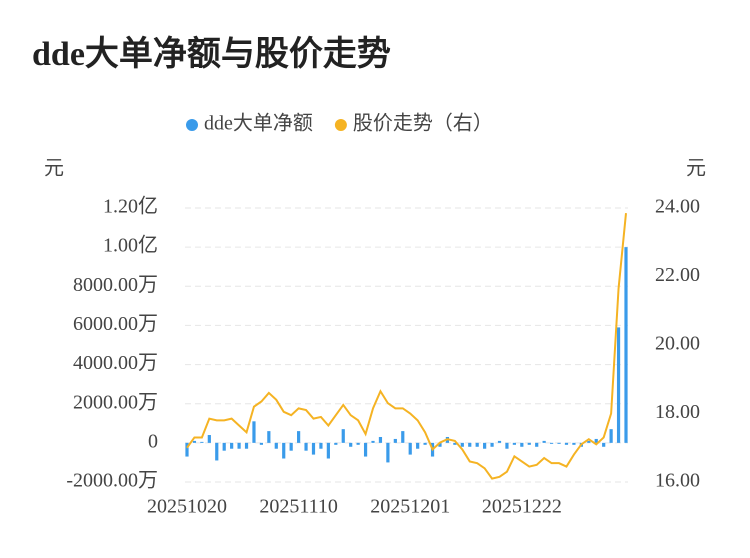  Describe the element at coordinates (211, 54) in the screenshot. I see `chart-title: dde大单净额与股价走势` at that location.